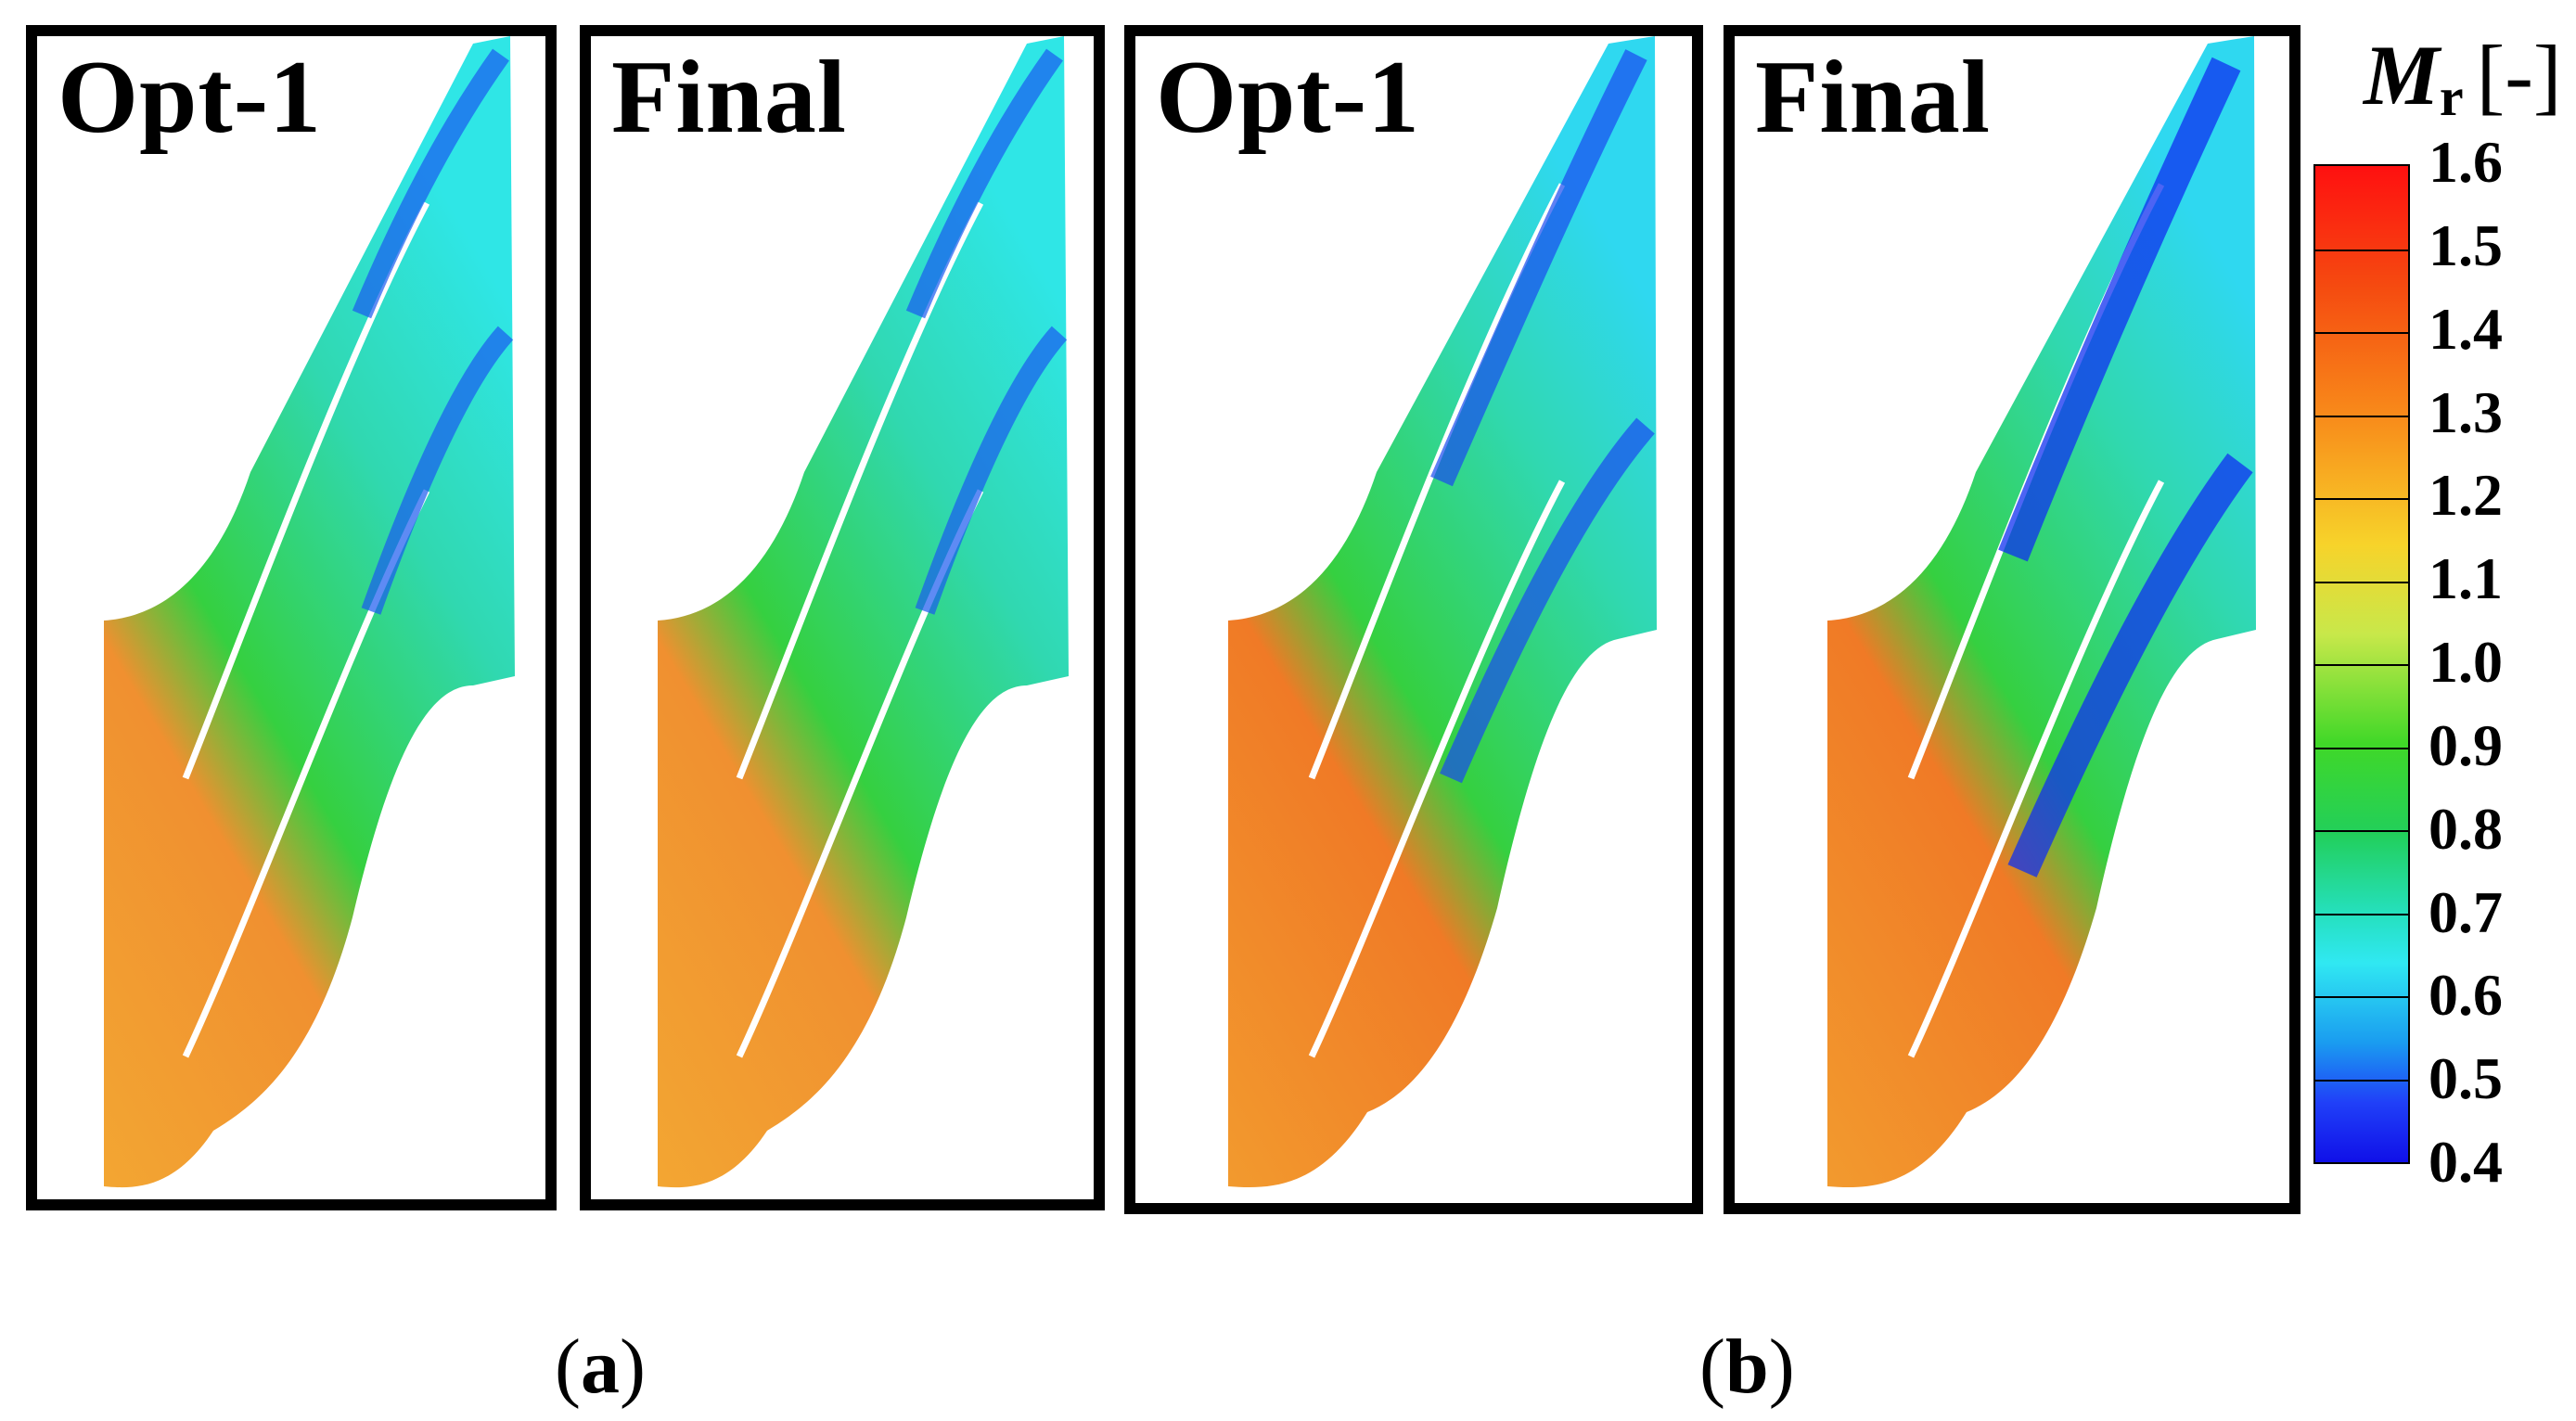  I want to click on colorbar-tick-label: 0.8, so click(2466, 828).